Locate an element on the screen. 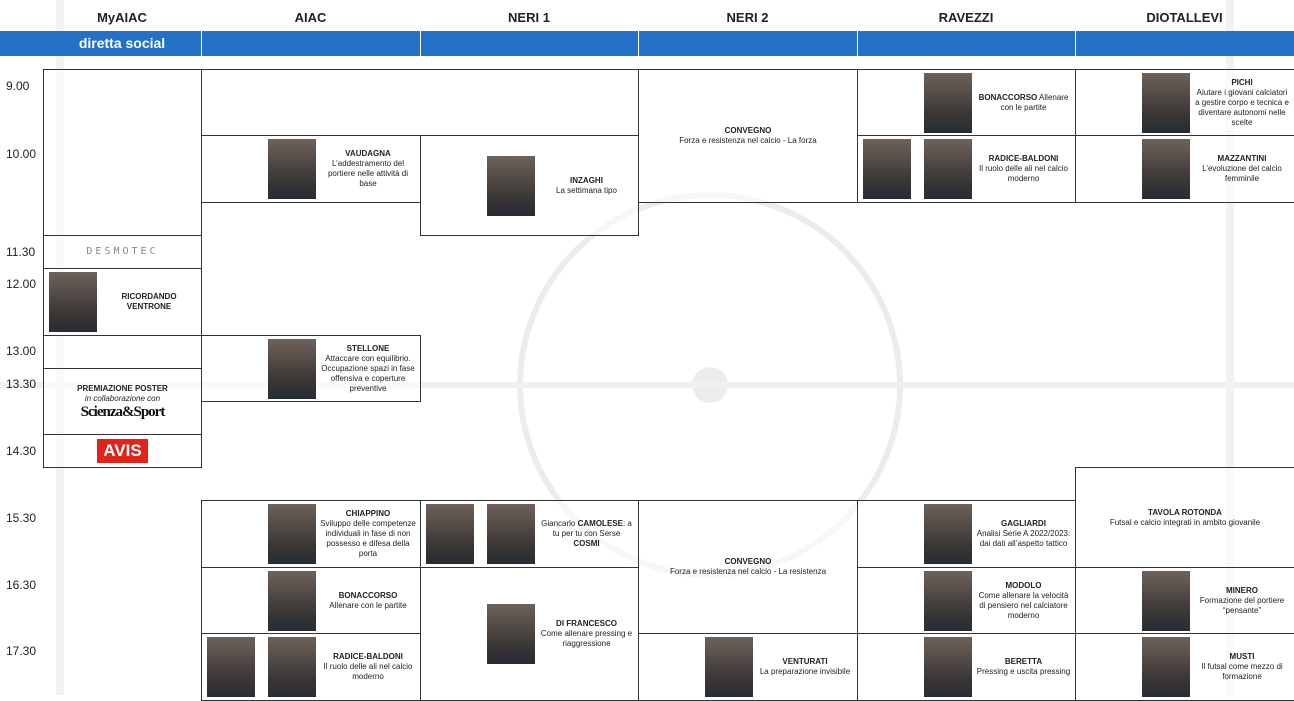 Image resolution: width=1294 pixels, height=701 pixels. session: RICORDANDO VENTRONE is located at coordinates (122, 302).